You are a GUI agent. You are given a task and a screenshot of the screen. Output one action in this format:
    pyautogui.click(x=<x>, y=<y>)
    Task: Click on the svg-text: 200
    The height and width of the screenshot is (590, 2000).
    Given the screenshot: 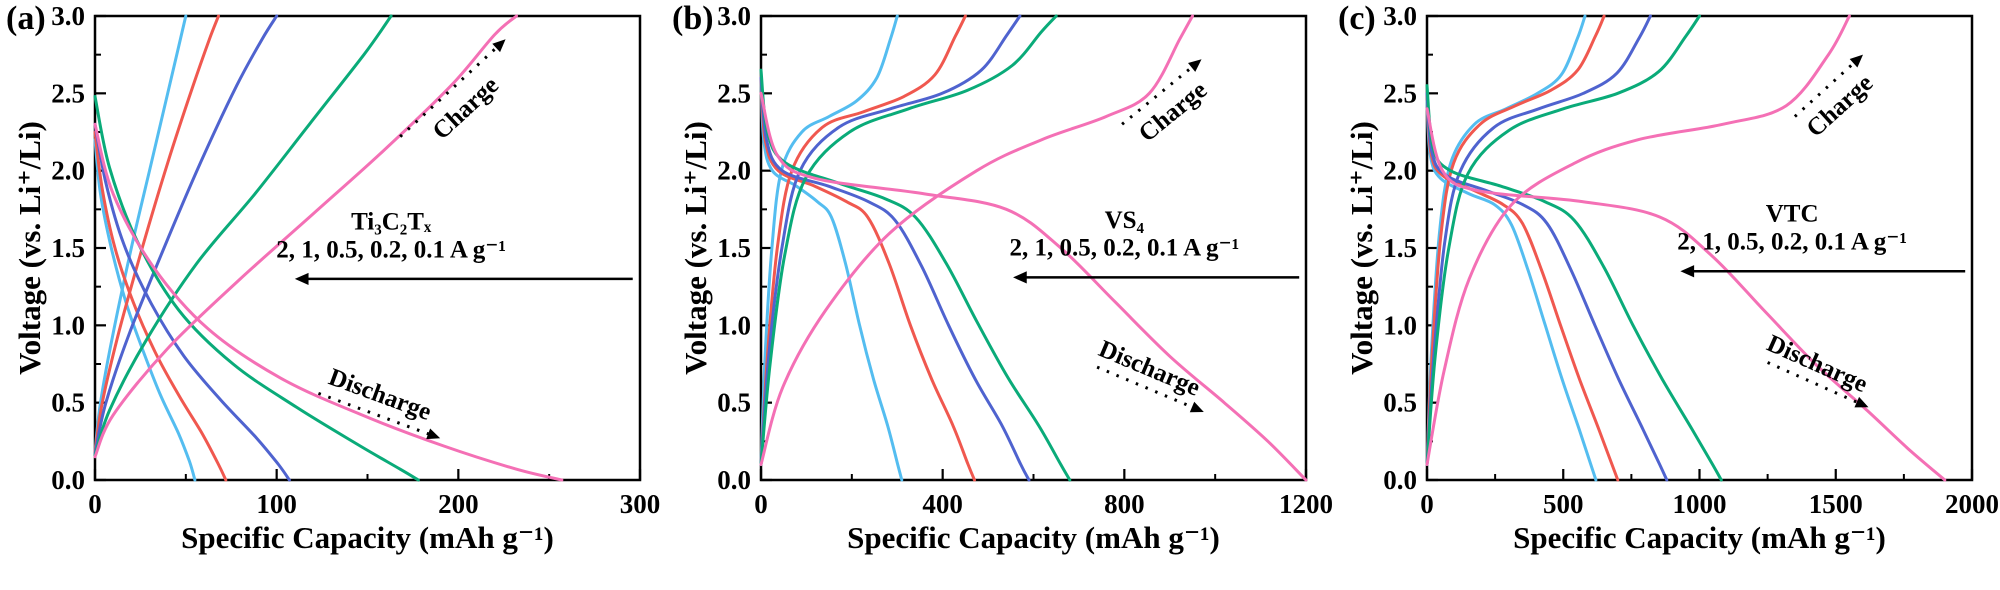 What is the action you would take?
    pyautogui.click(x=458, y=504)
    